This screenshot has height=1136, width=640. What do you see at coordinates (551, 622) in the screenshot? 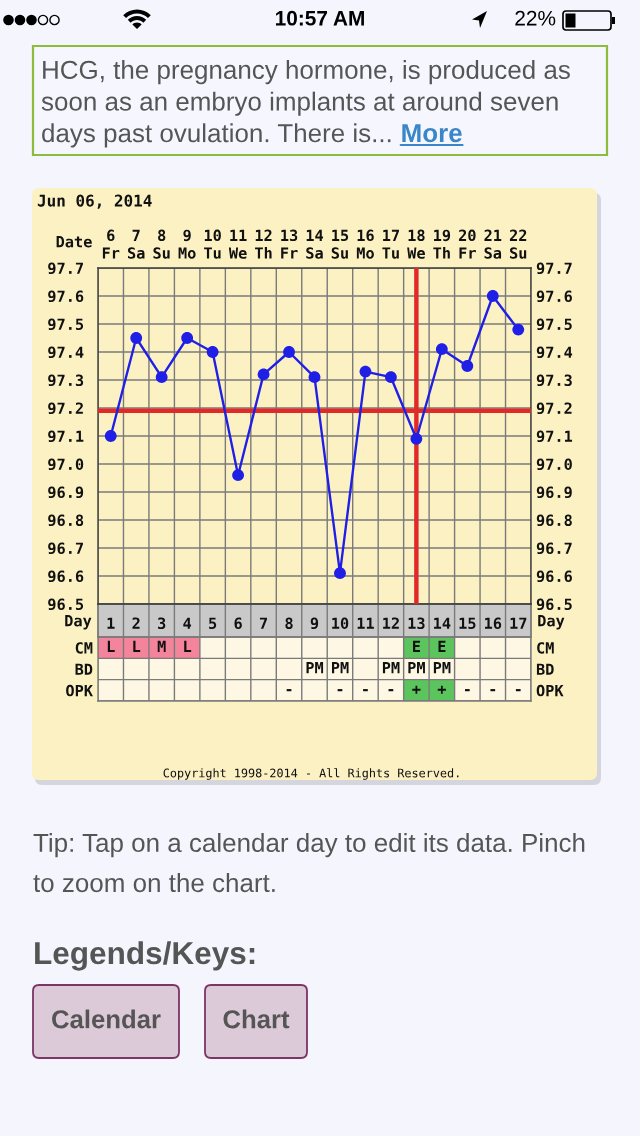
I see `text: Day` at bounding box center [551, 622].